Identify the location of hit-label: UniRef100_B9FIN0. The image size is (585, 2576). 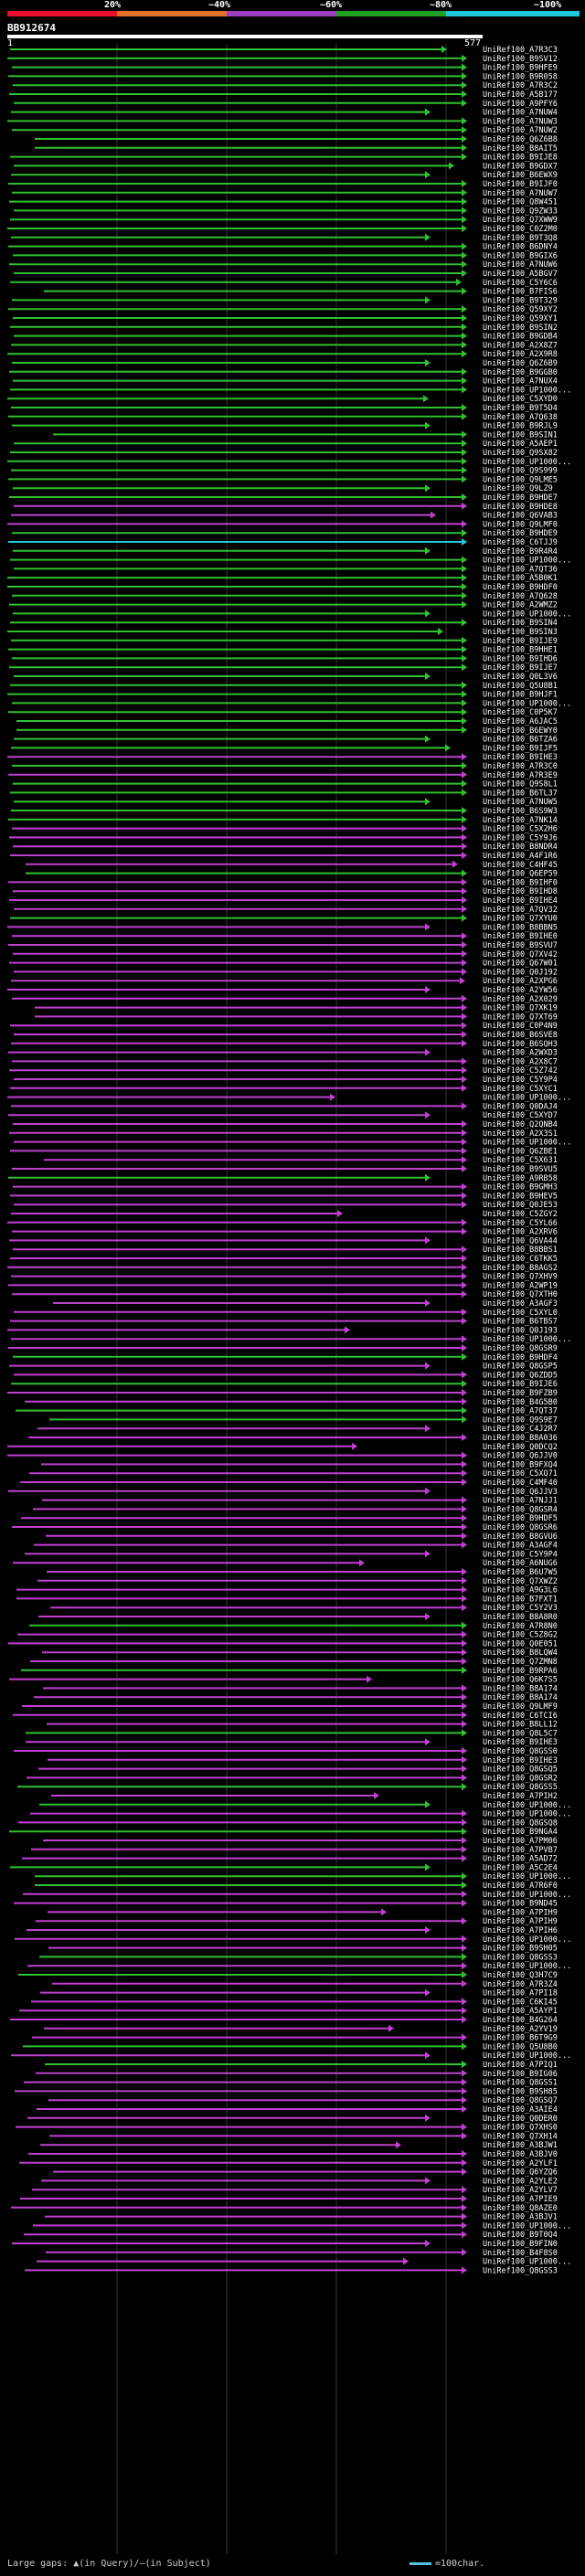
(520, 2244).